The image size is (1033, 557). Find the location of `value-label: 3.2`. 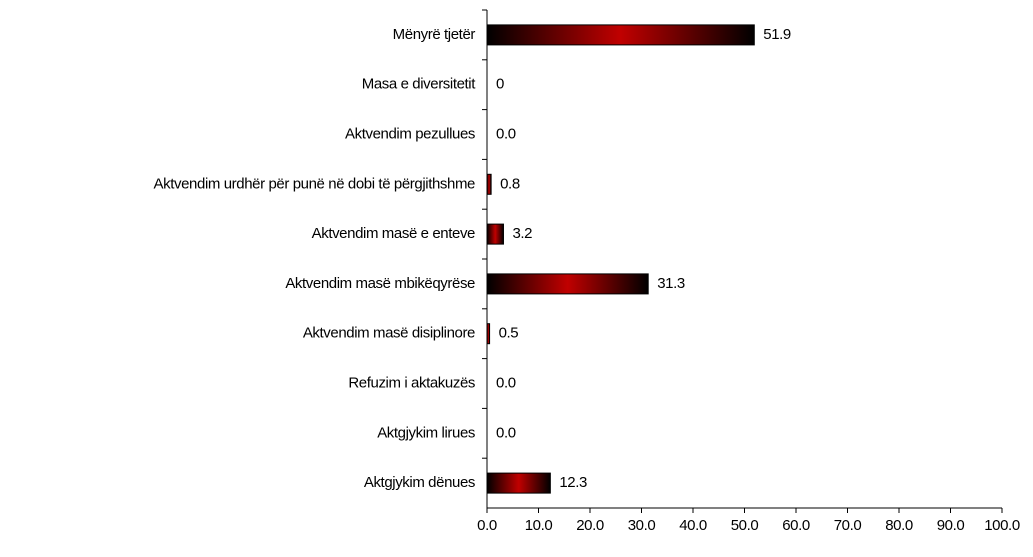

value-label: 3.2 is located at coordinates (522, 233).